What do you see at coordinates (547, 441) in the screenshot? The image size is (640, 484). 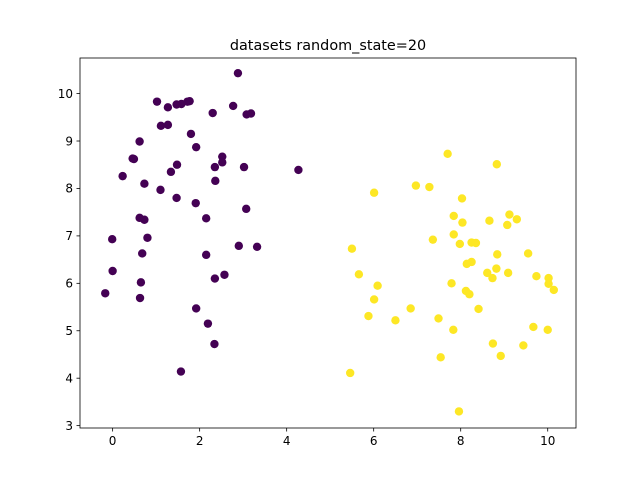 I see `x-tick-label-5: 10` at bounding box center [547, 441].